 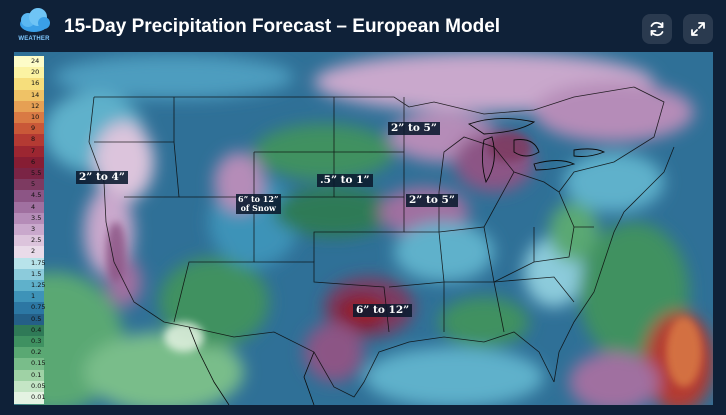 What do you see at coordinates (33, 150) in the screenshot?
I see `legend-label: 7` at bounding box center [33, 150].